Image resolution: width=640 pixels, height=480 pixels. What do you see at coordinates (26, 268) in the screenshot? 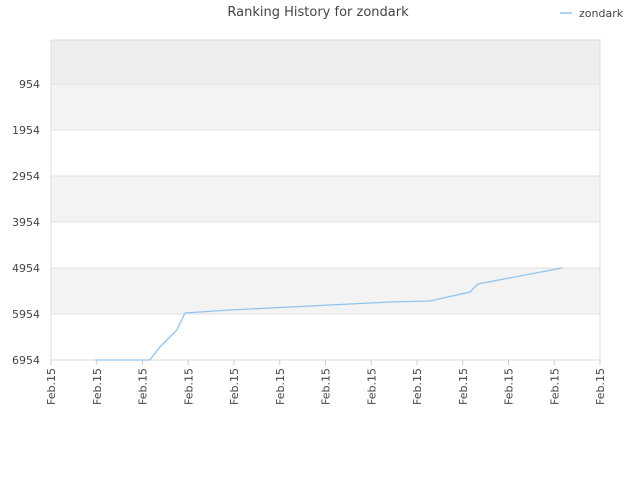
I see `y-tick-label: 4954` at bounding box center [26, 268].